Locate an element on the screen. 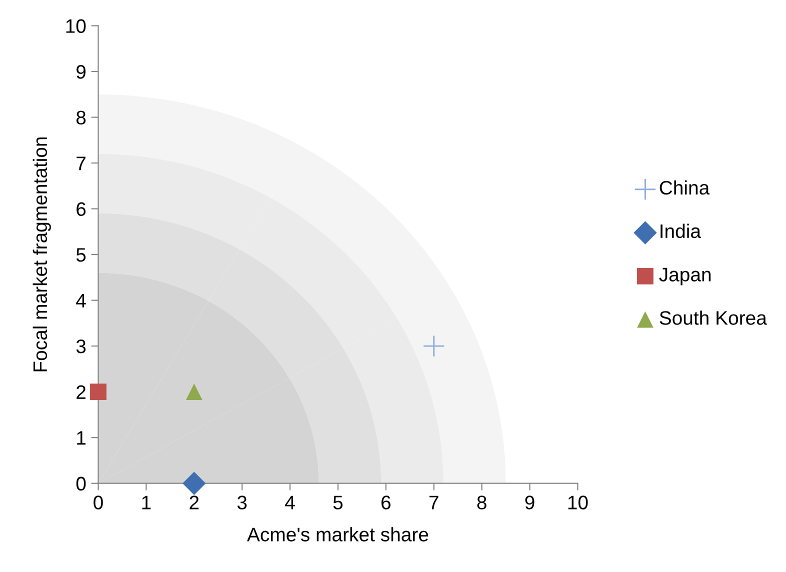 The image size is (786, 572). x-tick-label: 7 is located at coordinates (433, 503).